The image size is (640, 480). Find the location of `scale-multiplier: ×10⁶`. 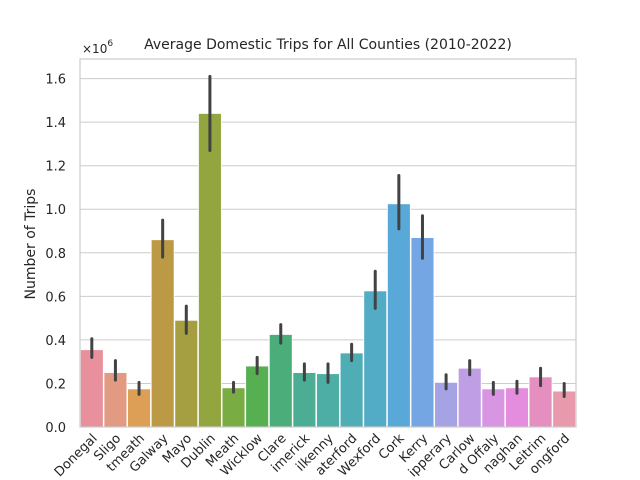

scale-multiplier: ×10⁶ is located at coordinates (97, 47).